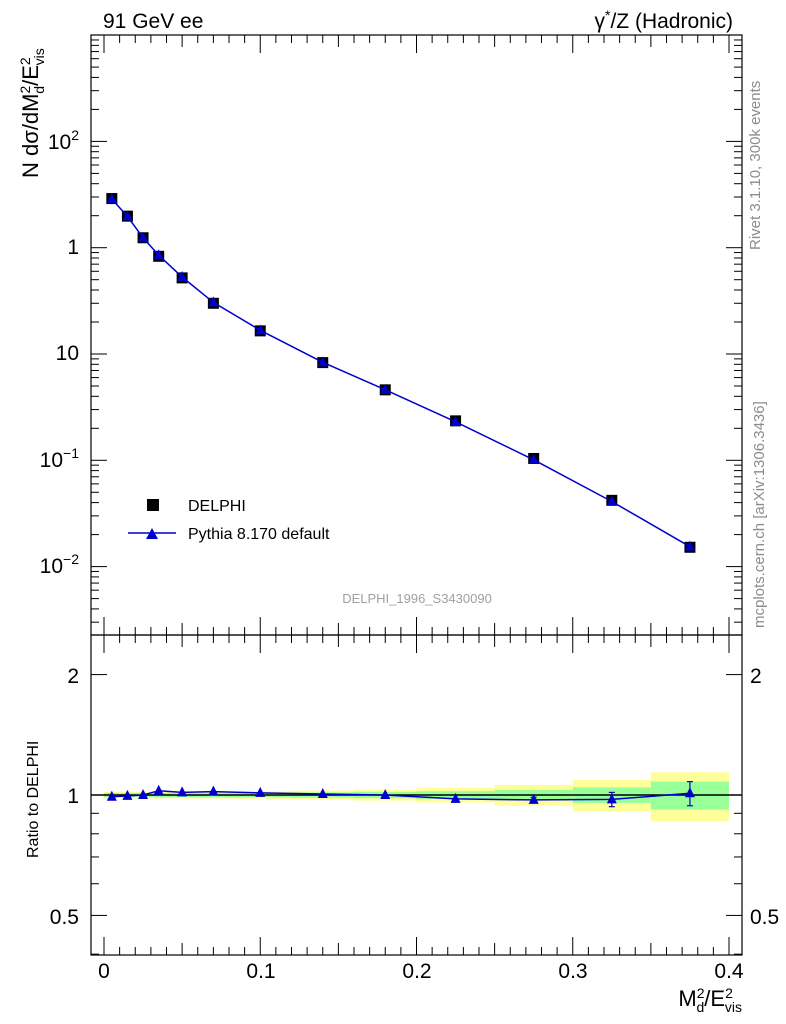 Image resolution: width=786 pixels, height=1024 pixels. What do you see at coordinates (32, 113) in the screenshot?
I see `y-axis-label: N dσ/dM2d/E2vis` at bounding box center [32, 113].